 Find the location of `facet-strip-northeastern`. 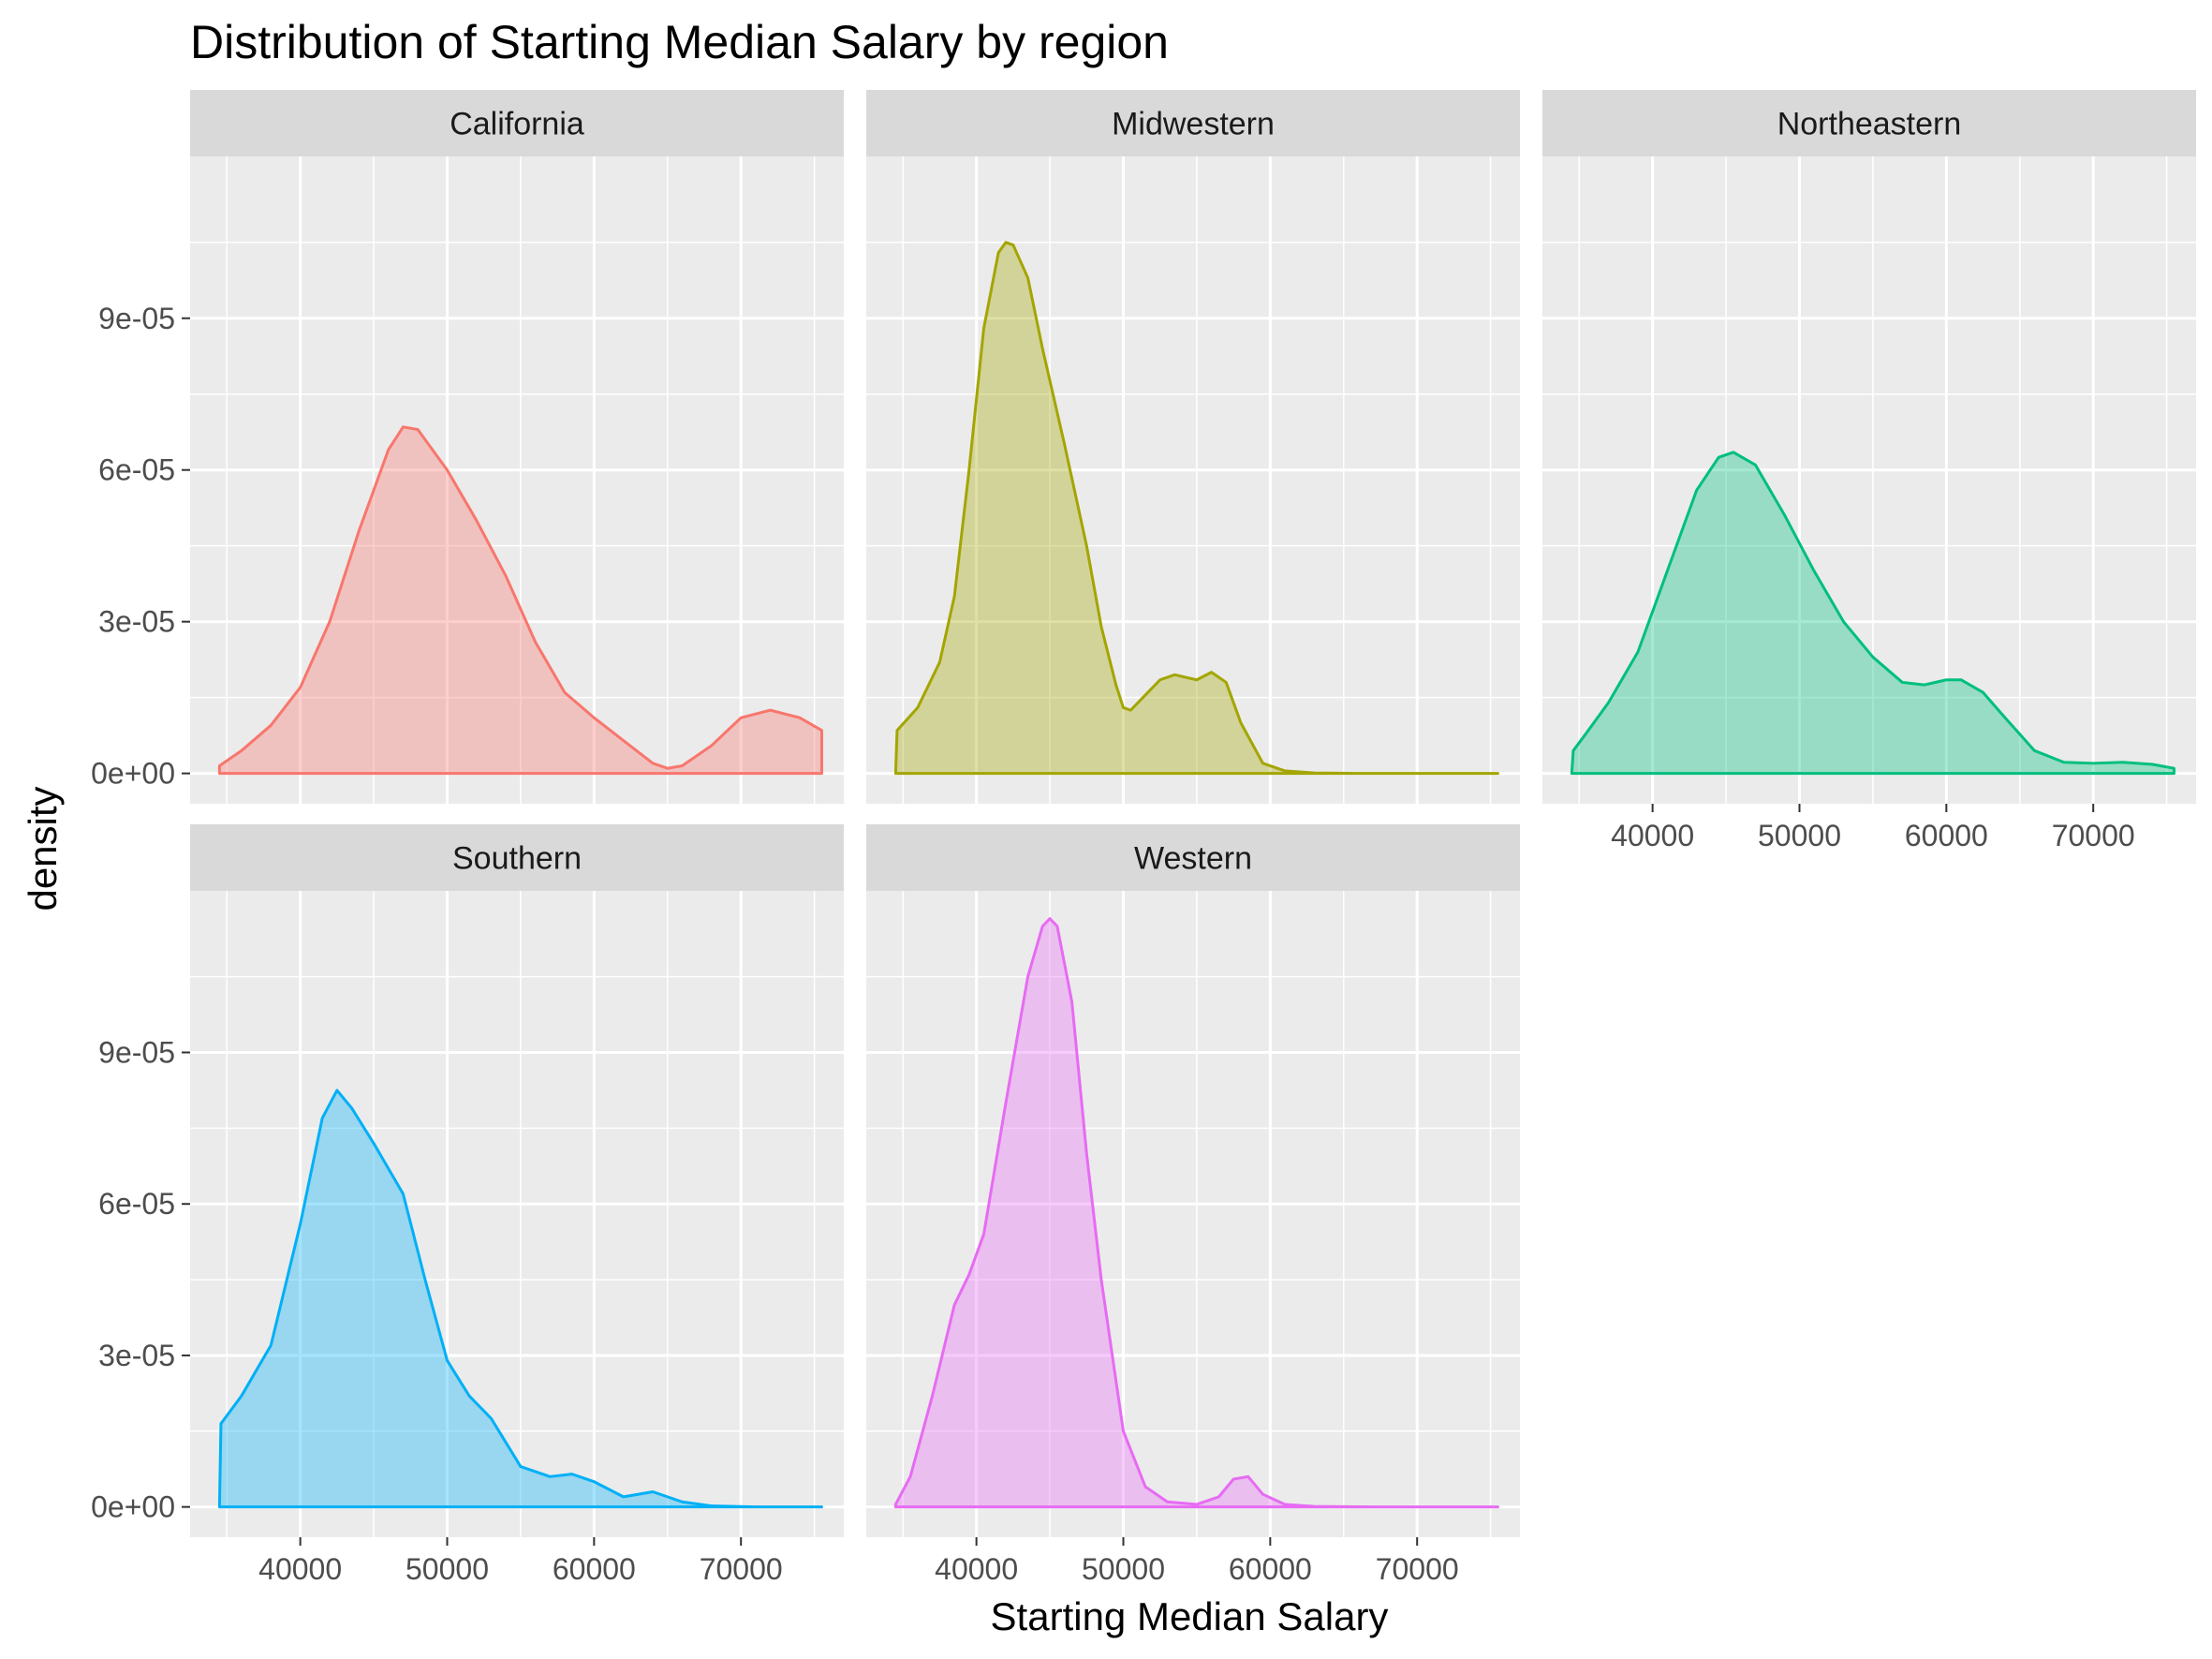

facet-strip-northeastern is located at coordinates (1869, 123).